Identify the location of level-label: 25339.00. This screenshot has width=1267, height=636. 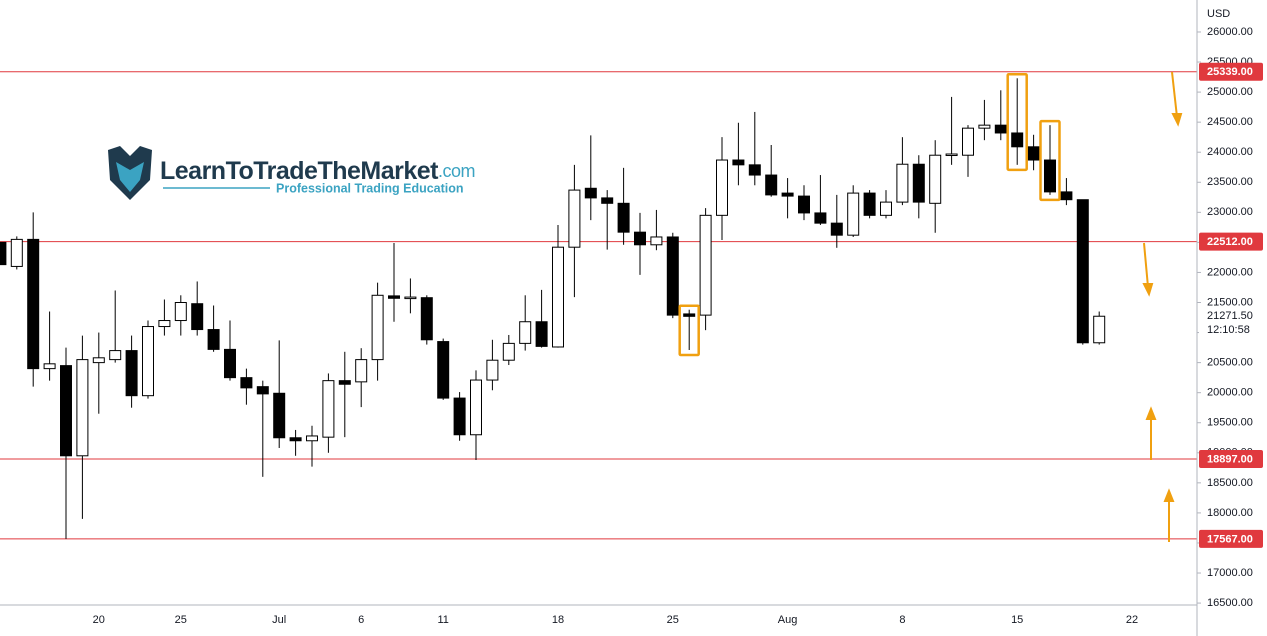
(1230, 72).